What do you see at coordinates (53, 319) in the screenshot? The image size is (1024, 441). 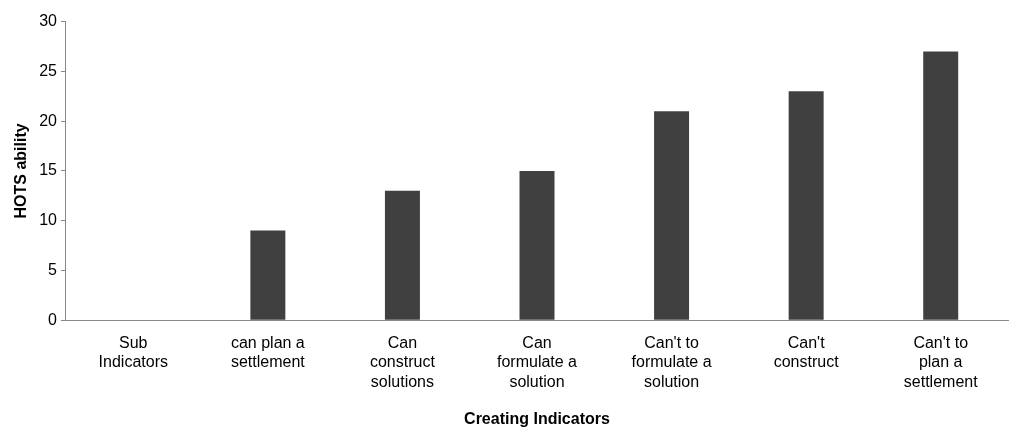 I see `y-tick-label: 0` at bounding box center [53, 319].